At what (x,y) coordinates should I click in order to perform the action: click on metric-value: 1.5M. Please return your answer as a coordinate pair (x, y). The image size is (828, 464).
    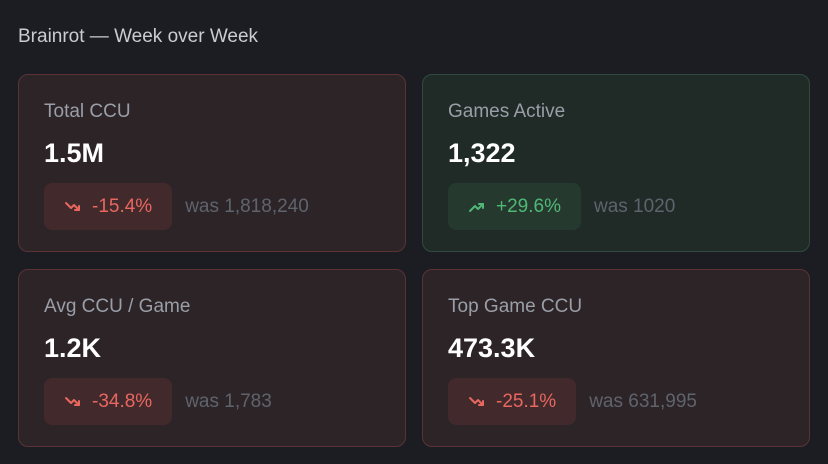
    Looking at the image, I should click on (74, 153).